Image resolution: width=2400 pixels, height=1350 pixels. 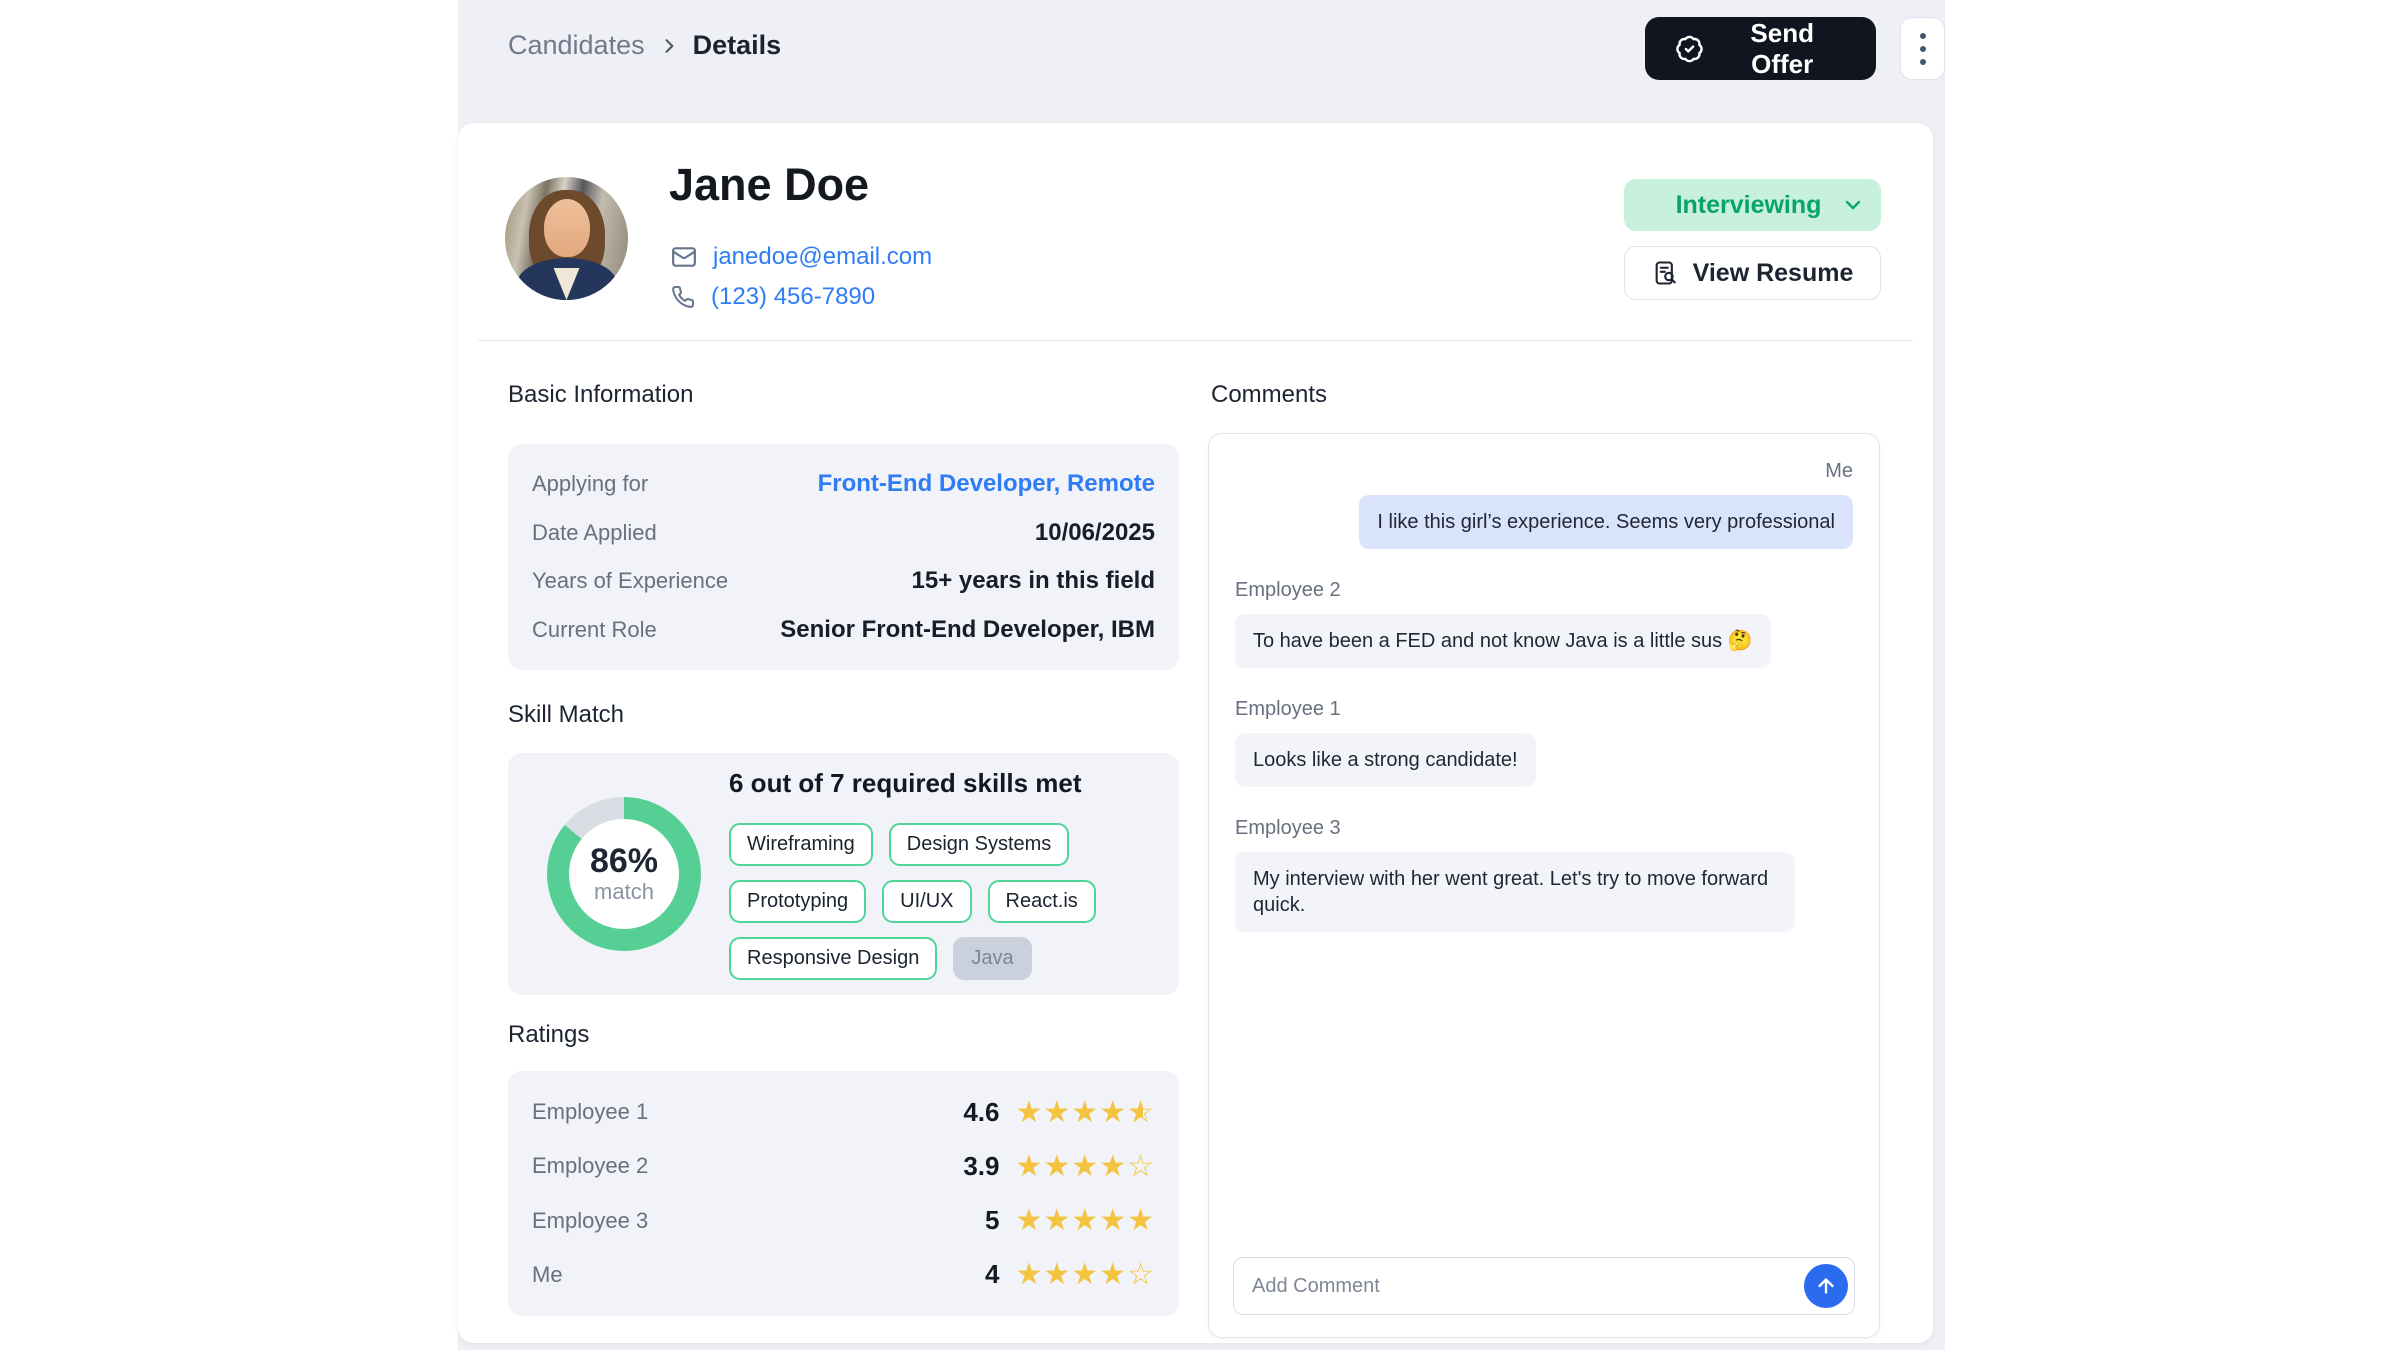 What do you see at coordinates (1773, 272) in the screenshot?
I see `view-resume-label: View Resume` at bounding box center [1773, 272].